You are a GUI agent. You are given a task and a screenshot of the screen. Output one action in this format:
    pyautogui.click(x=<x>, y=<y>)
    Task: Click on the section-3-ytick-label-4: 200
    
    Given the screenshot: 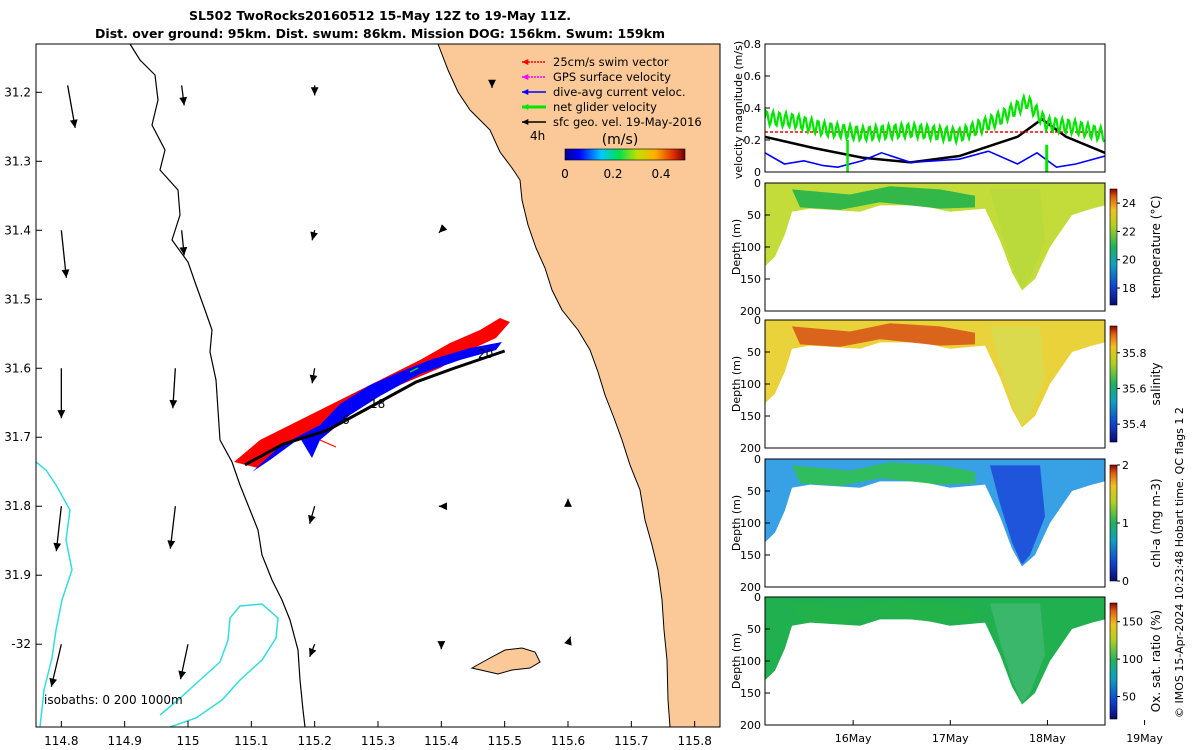 What is the action you would take?
    pyautogui.click(x=750, y=725)
    